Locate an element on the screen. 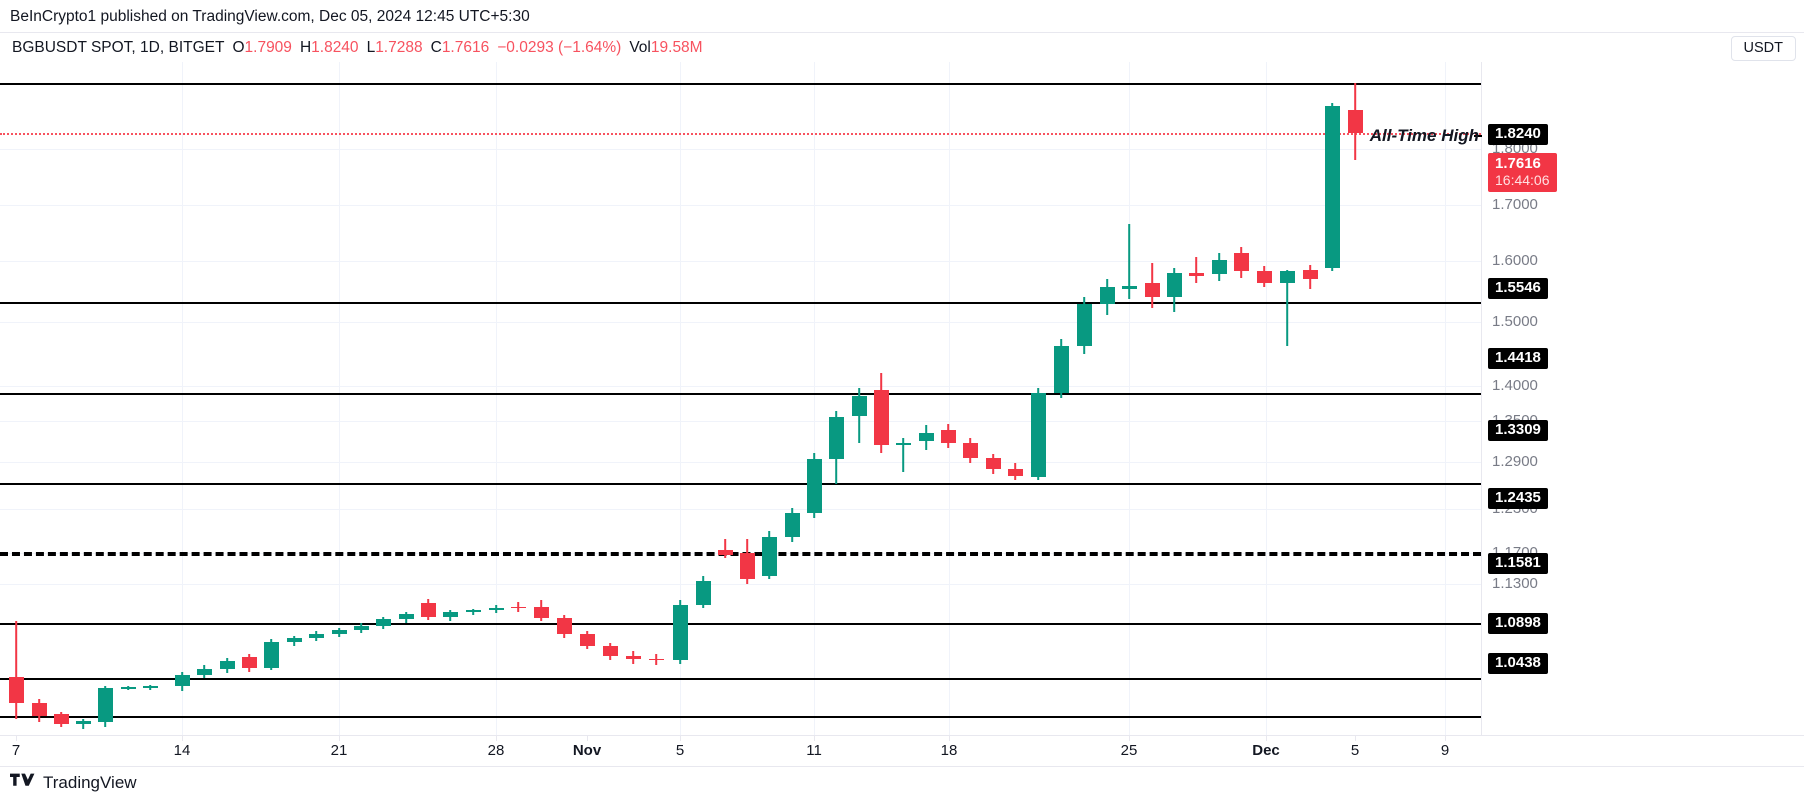 The width and height of the screenshot is (1804, 803). price-axis-tick: 1.5000 is located at coordinates (1515, 321).